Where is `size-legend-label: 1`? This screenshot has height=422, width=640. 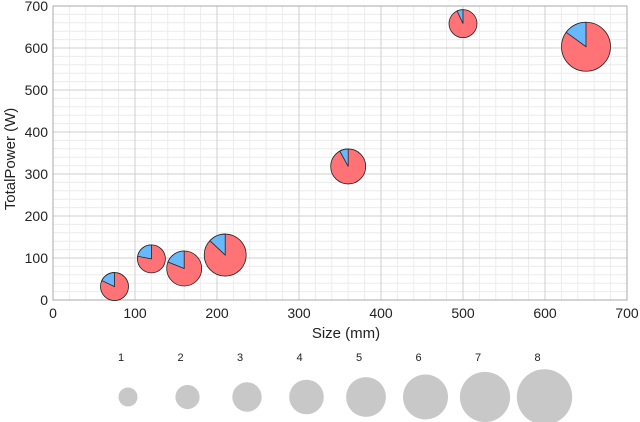
size-legend-label: 1 is located at coordinates (121, 358).